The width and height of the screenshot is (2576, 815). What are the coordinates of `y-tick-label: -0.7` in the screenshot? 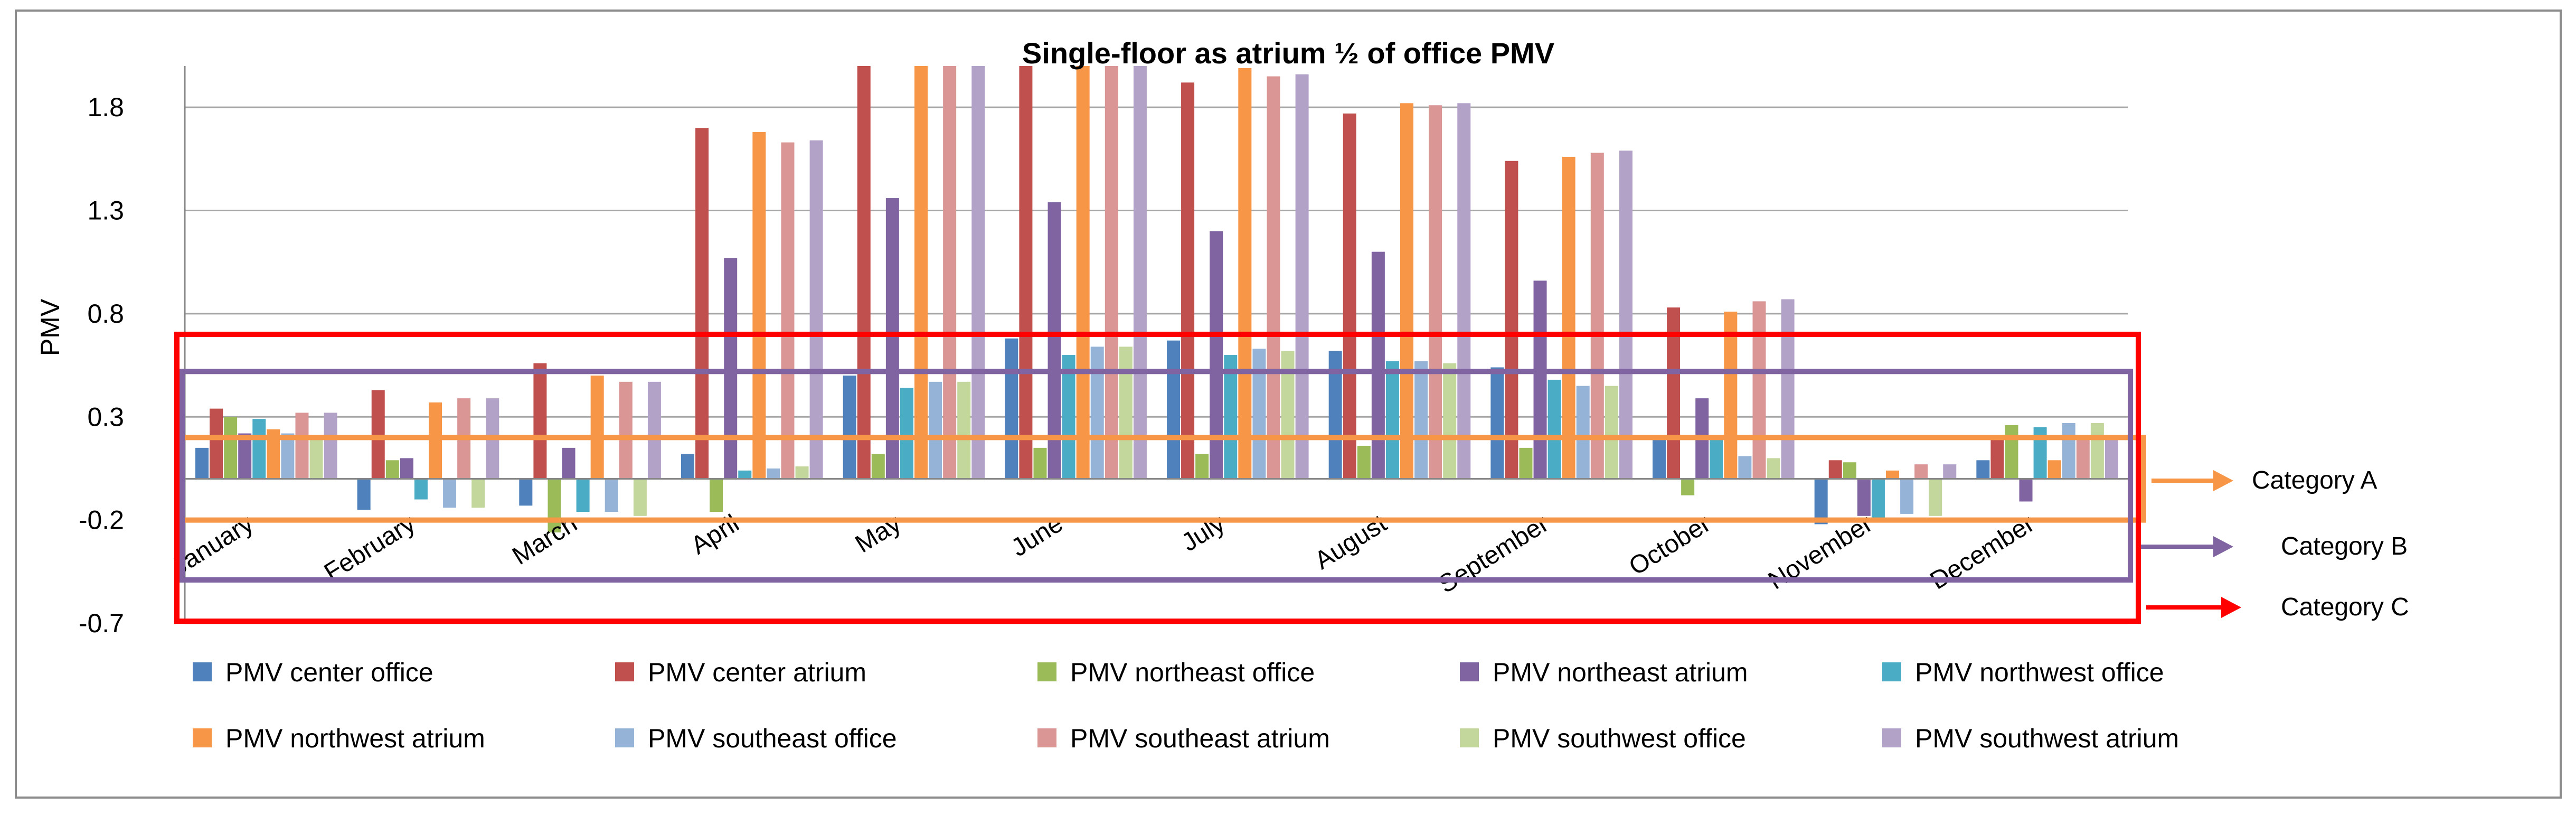 It's located at (101, 623).